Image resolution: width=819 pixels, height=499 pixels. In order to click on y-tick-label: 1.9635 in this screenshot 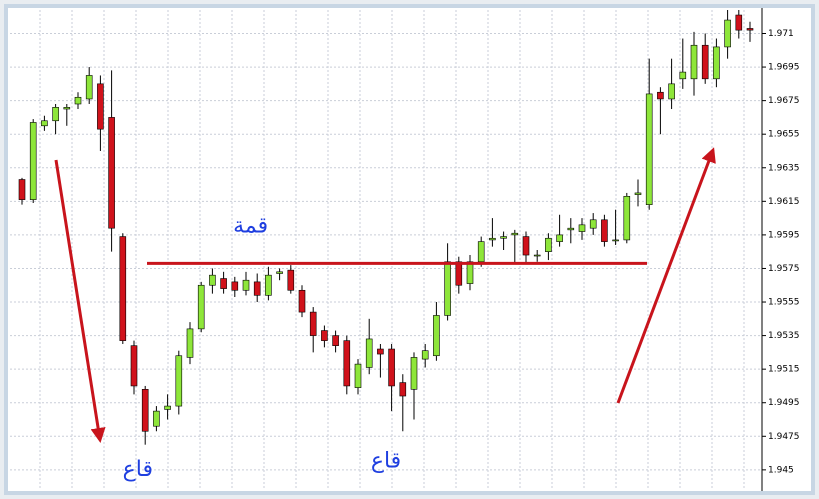, I will do `click(784, 168)`.